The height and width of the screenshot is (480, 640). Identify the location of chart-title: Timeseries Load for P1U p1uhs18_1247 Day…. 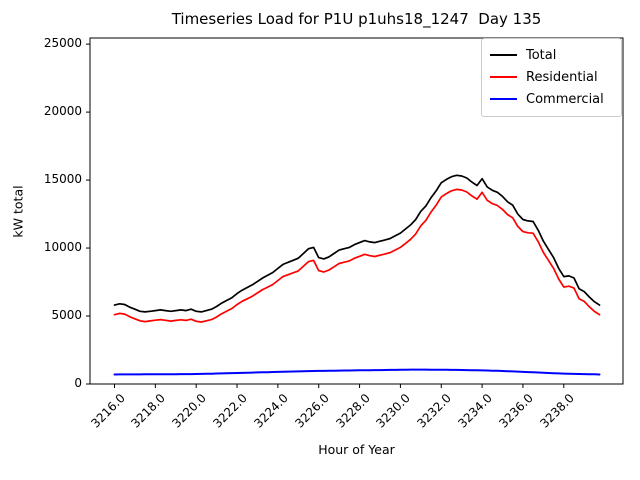
(356, 19).